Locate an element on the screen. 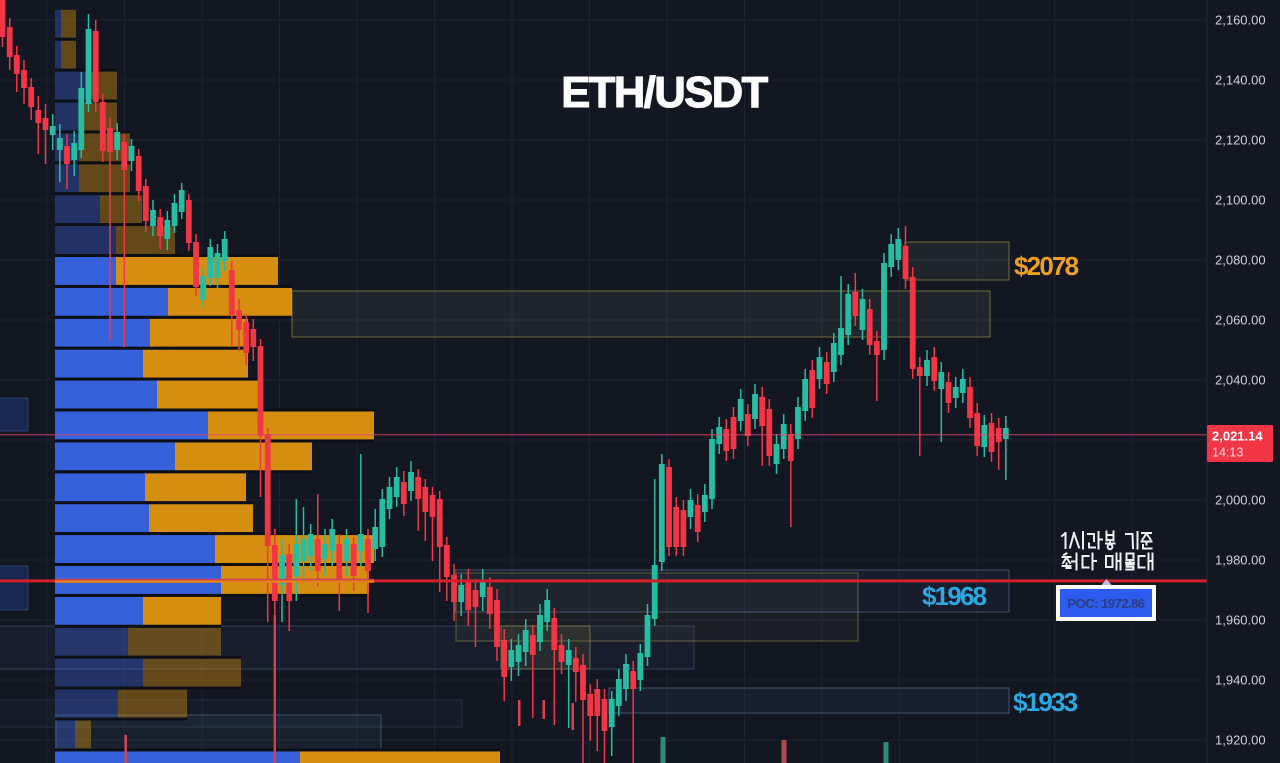 This screenshot has width=1280, height=763. svg-text: 2,160.00 is located at coordinates (1240, 20).